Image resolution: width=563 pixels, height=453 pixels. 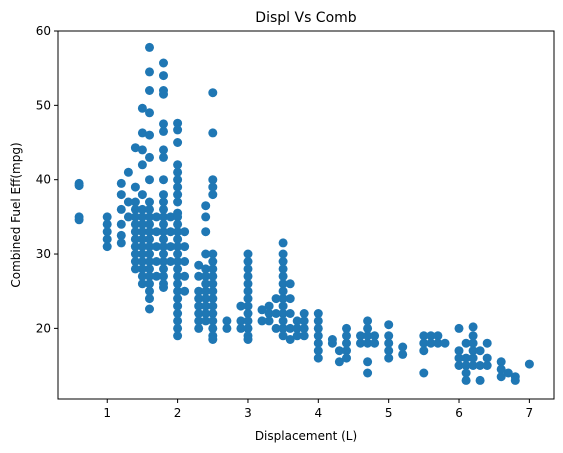 What do you see at coordinates (178, 413) in the screenshot?
I see `x-tick-label: 2` at bounding box center [178, 413].